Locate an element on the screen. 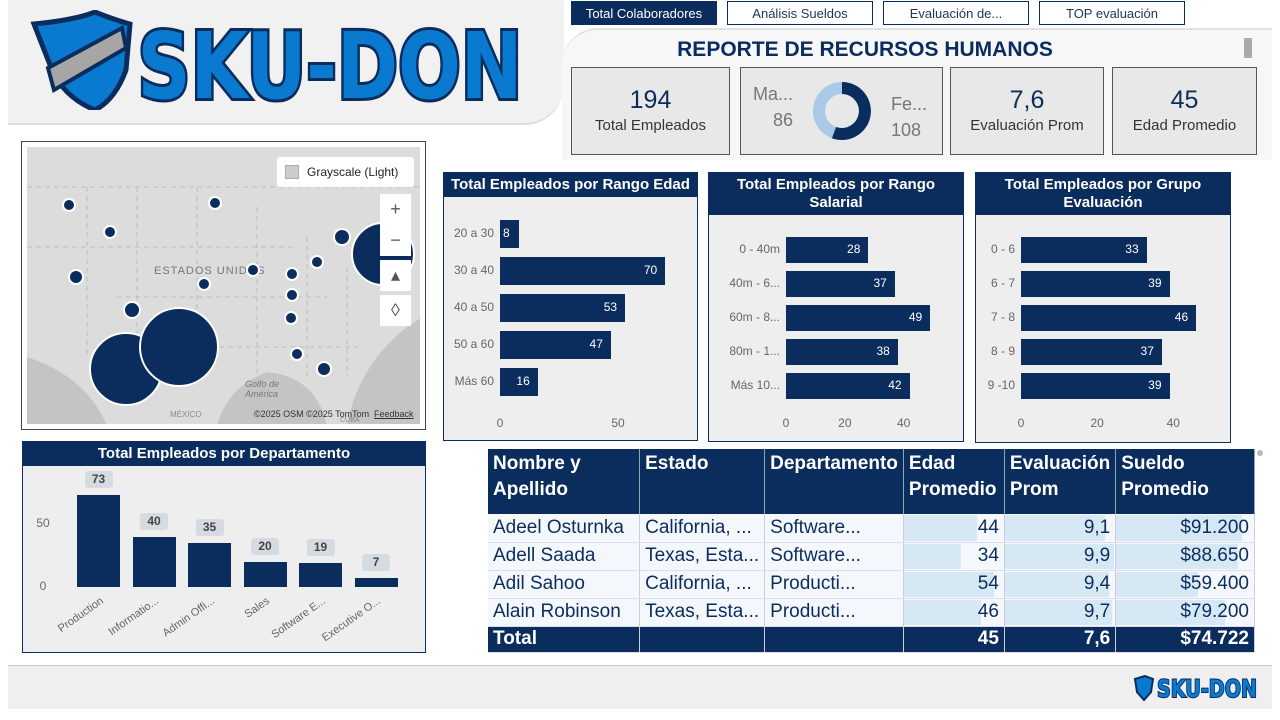  column-header: Estado is located at coordinates (702, 481).